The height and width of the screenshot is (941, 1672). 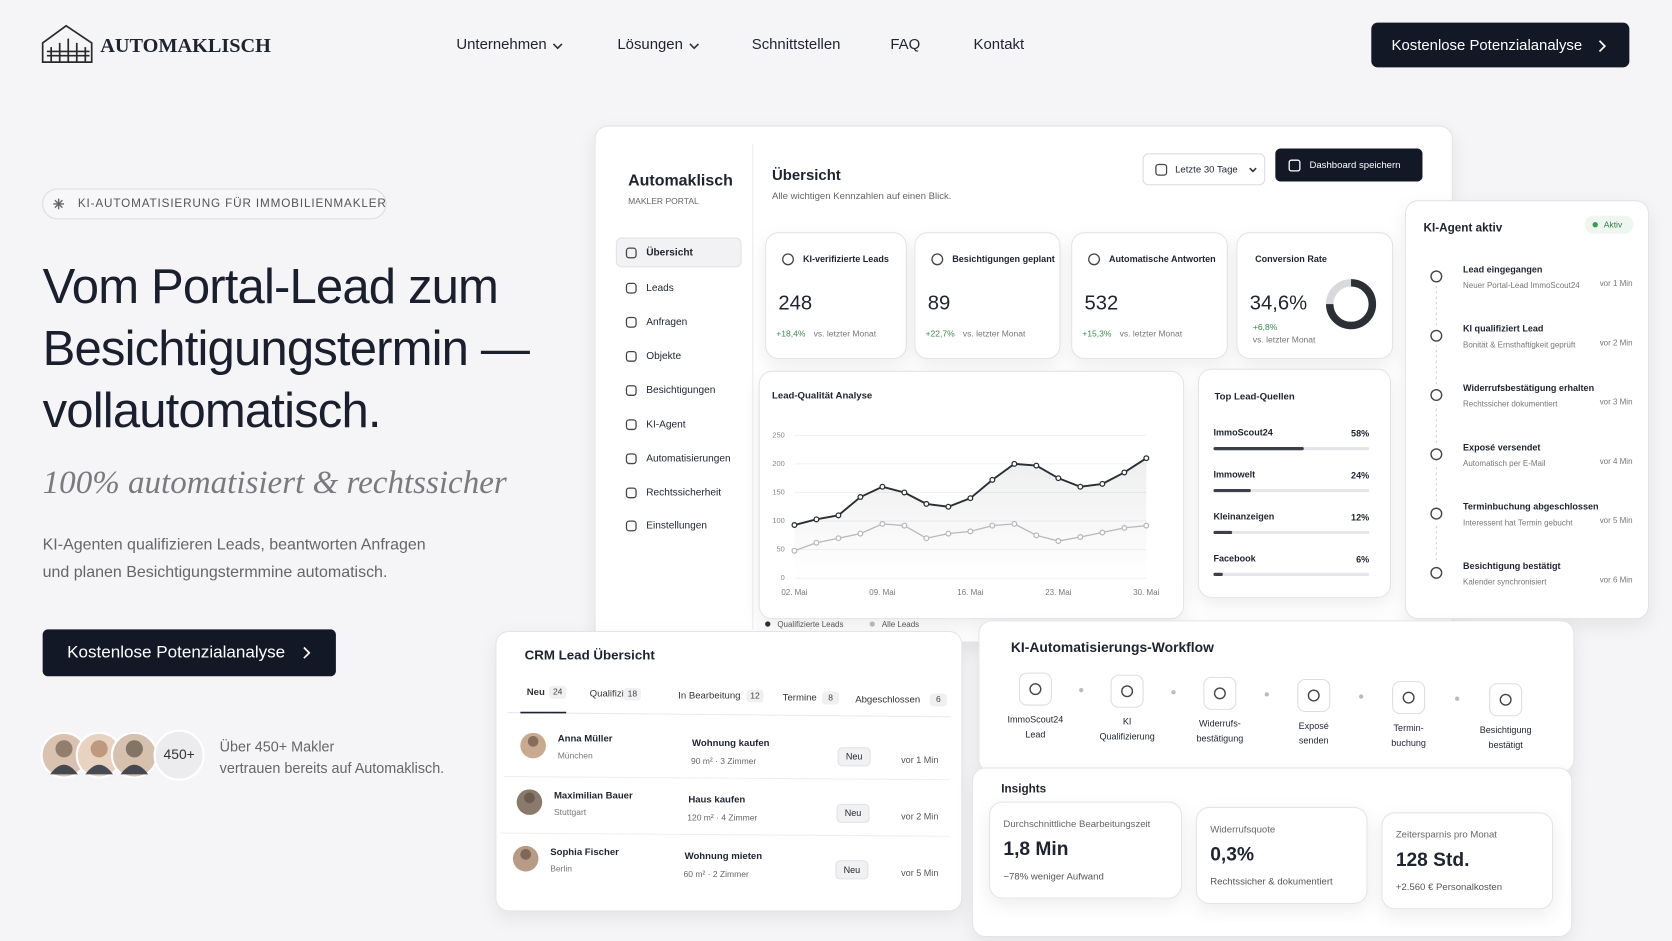 What do you see at coordinates (795, 304) in the screenshot?
I see `kpi-value: 248` at bounding box center [795, 304].